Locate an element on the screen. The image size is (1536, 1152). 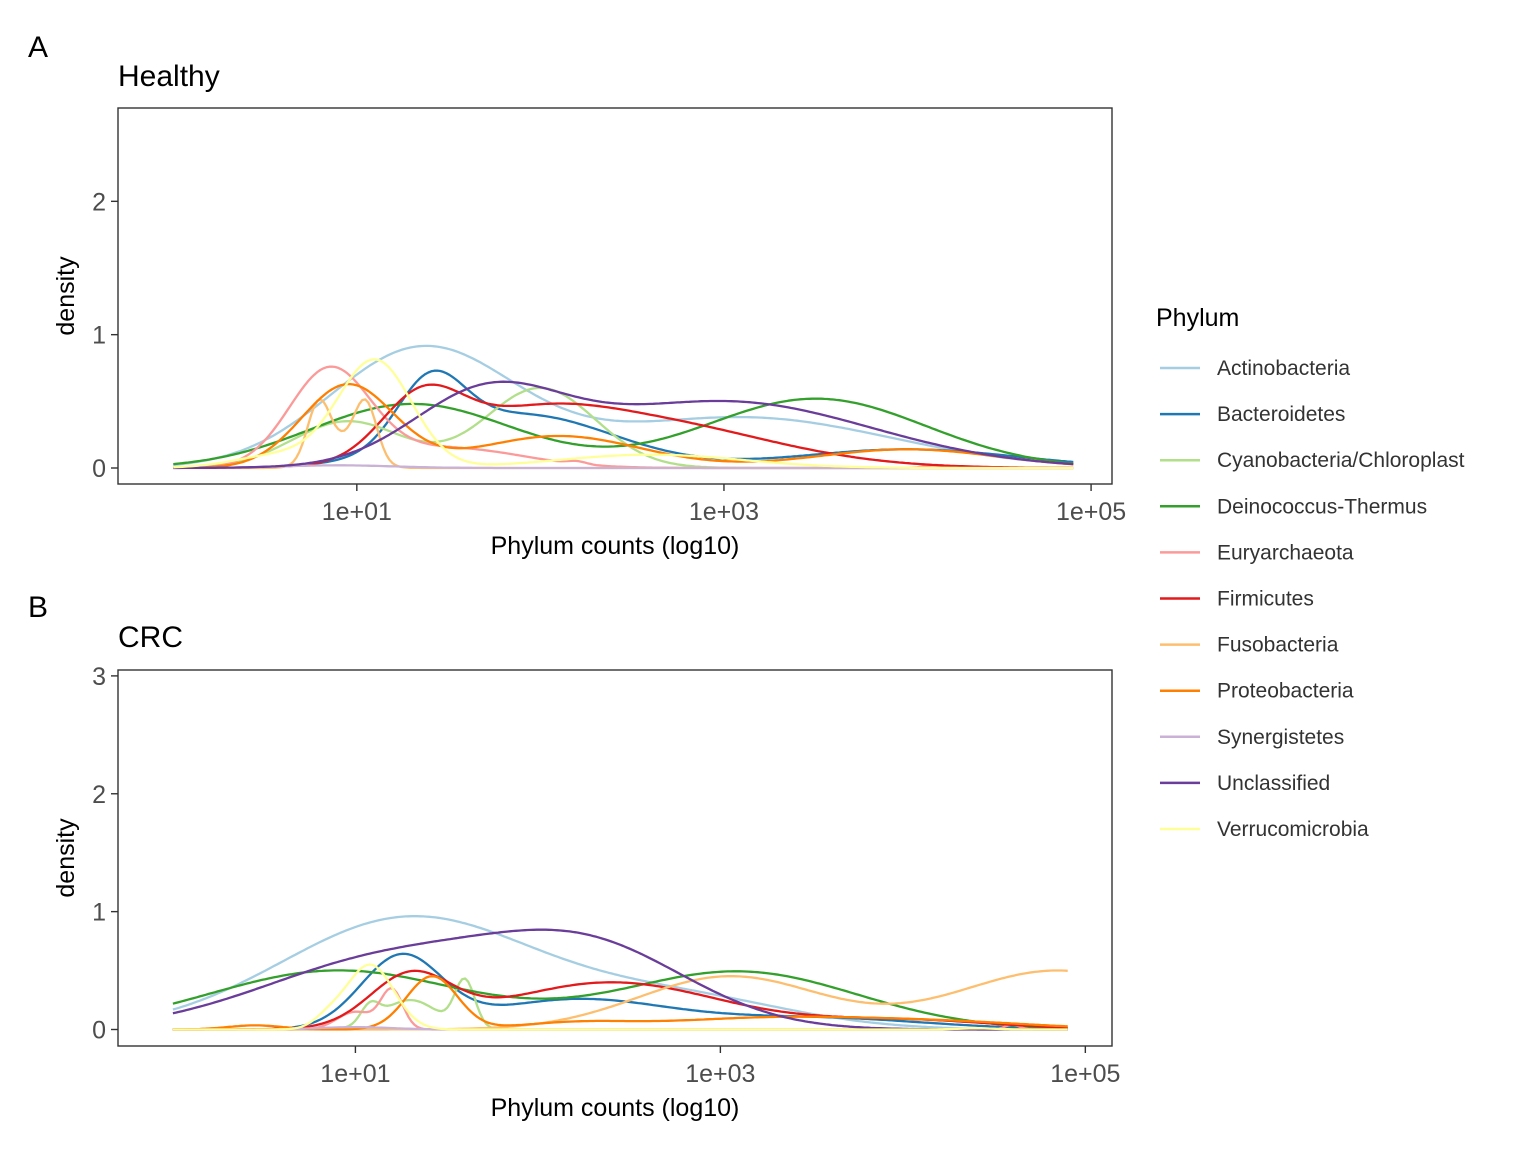
legend-item-synergistetes: Synergistetes is located at coordinates (1252, 737).